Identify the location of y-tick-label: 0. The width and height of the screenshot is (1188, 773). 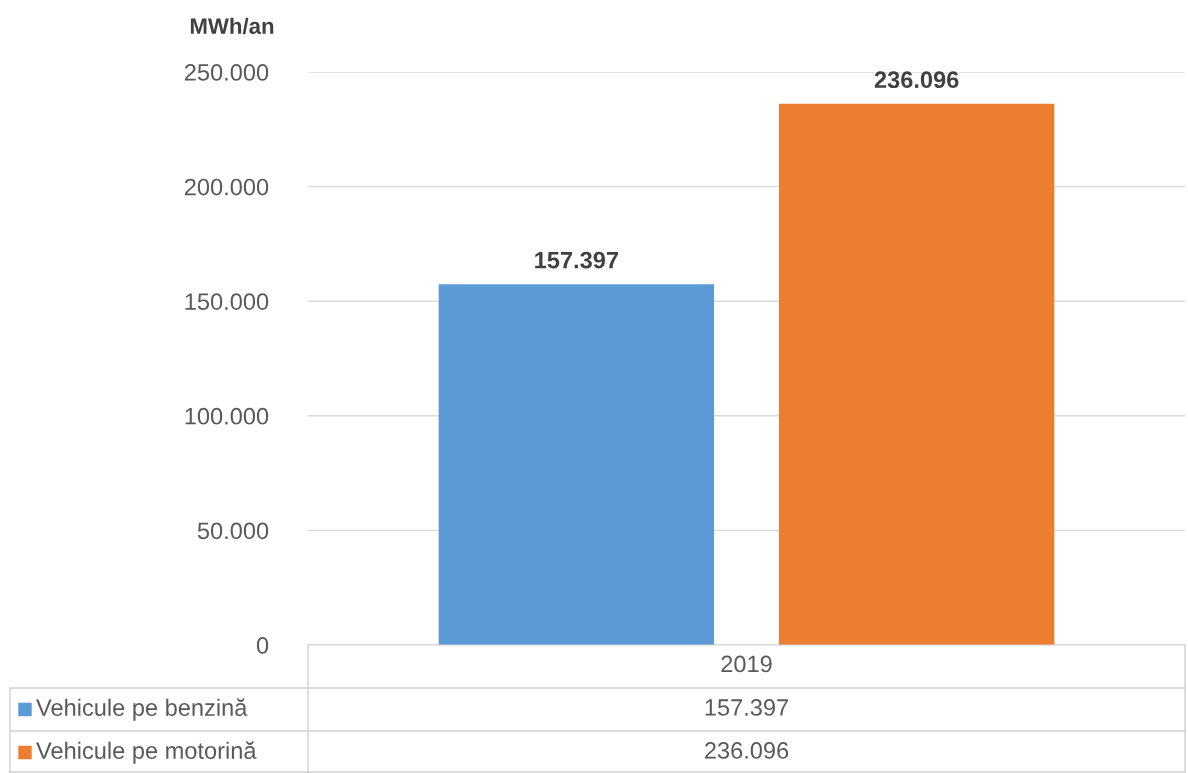
(262, 645).